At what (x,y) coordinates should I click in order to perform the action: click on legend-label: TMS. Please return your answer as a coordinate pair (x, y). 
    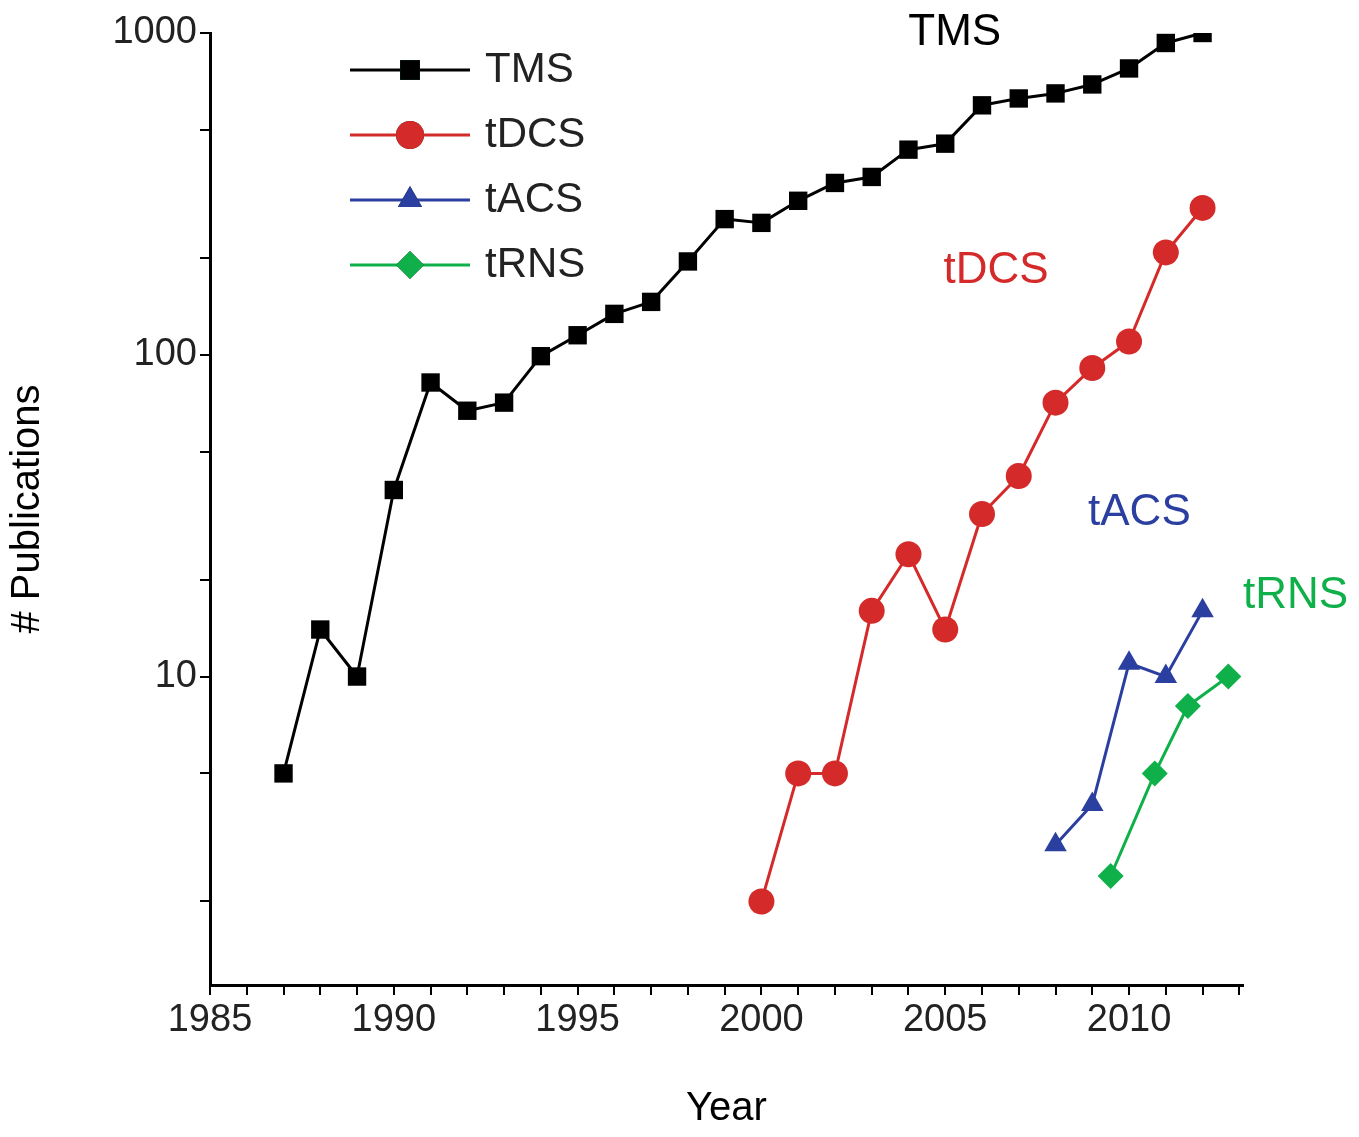
    Looking at the image, I should click on (529, 67).